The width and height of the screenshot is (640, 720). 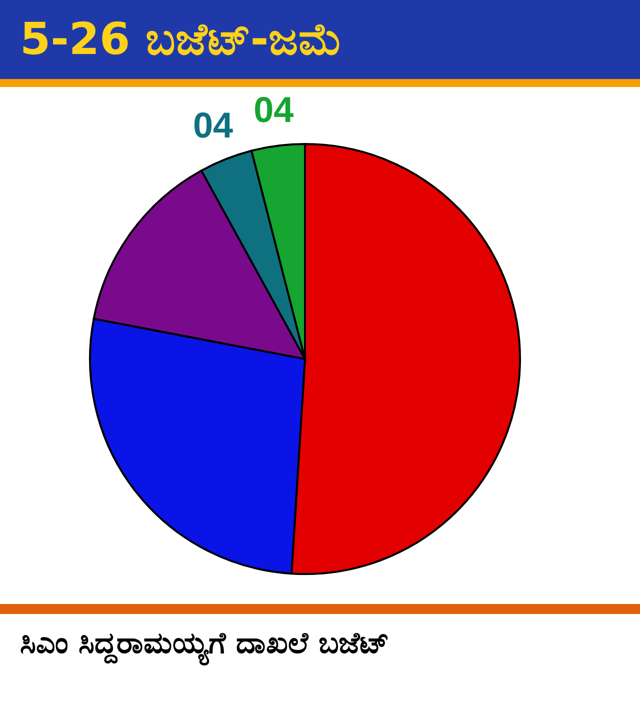 What do you see at coordinates (320, 638) in the screenshot?
I see `text: ಸಿಎಂ ಸಿದ್ದರಾಮಯ್ಯಗೆ ದಾಖಲೆ ಬಜೆಟ್` at bounding box center [320, 638].